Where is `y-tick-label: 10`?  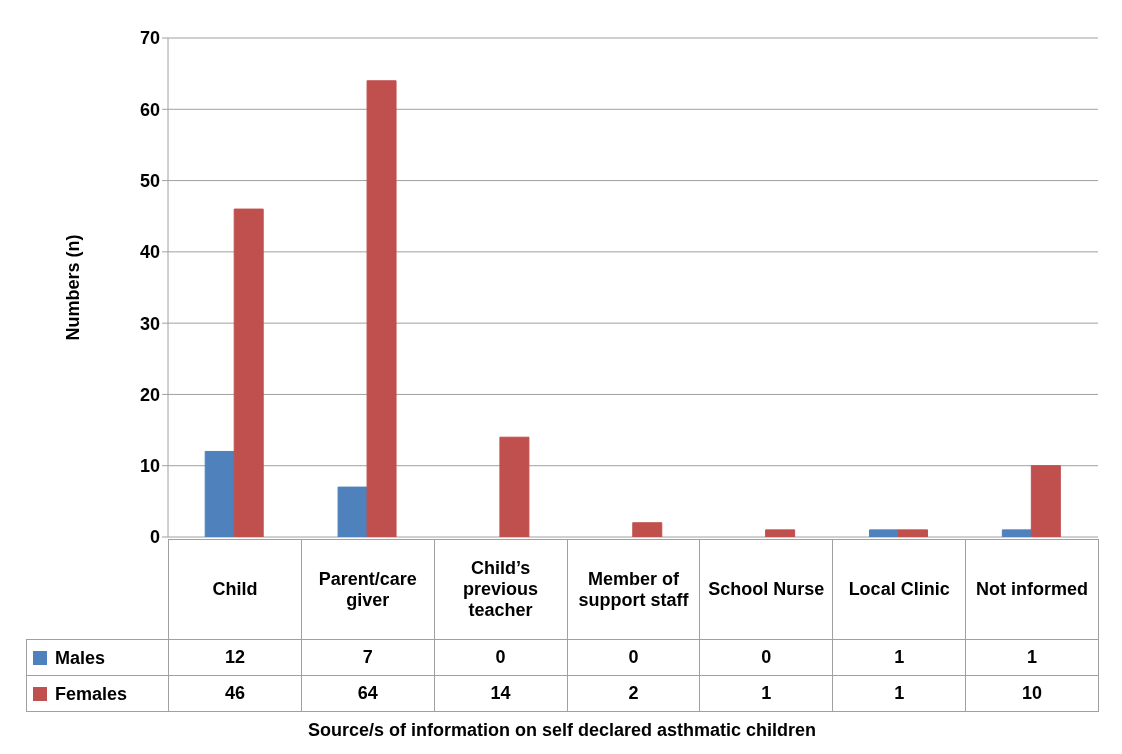
y-tick-label: 10 is located at coordinates (149, 466).